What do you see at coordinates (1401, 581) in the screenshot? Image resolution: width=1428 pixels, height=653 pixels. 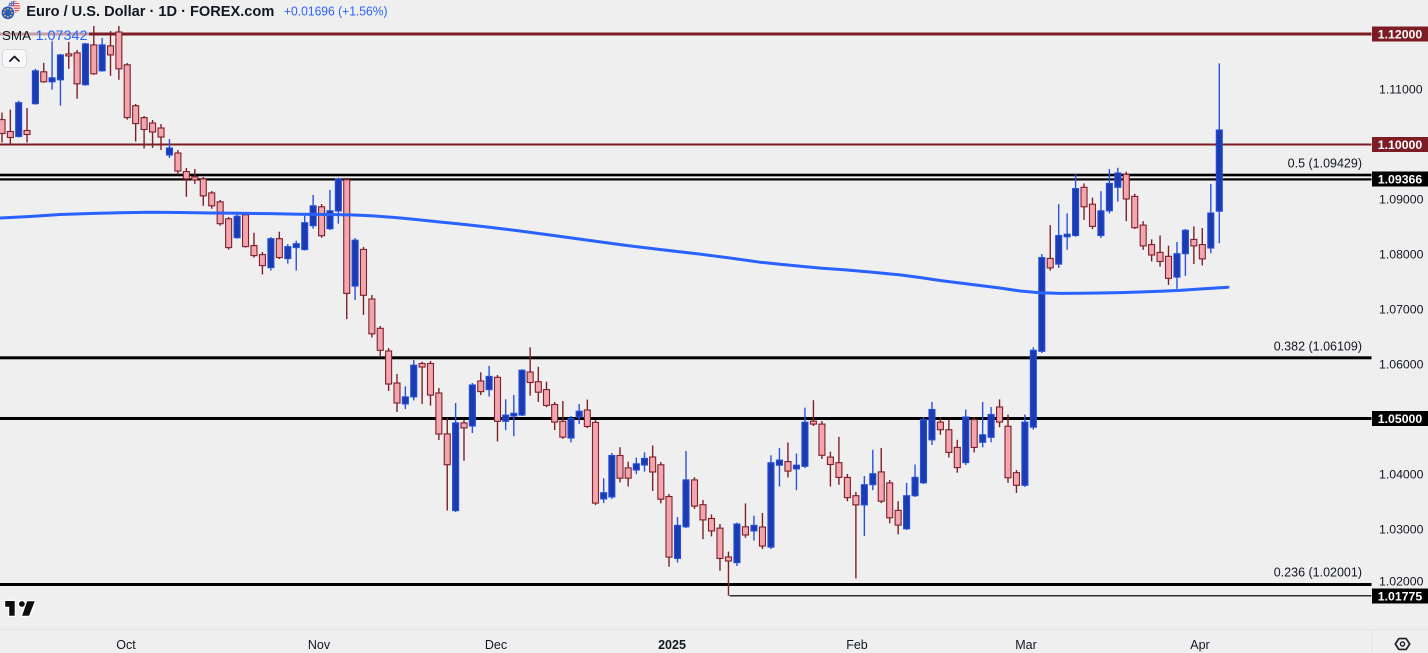 I see `svg-text: 1.02000` at bounding box center [1401, 581].